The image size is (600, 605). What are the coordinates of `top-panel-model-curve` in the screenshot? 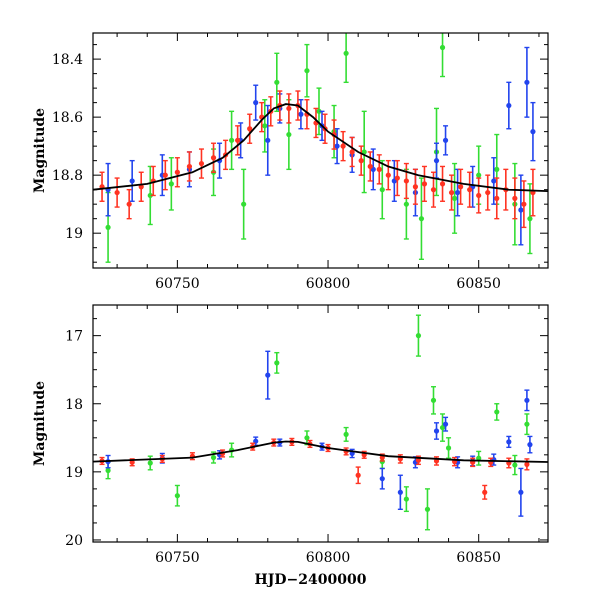 It's located at (320, 147).